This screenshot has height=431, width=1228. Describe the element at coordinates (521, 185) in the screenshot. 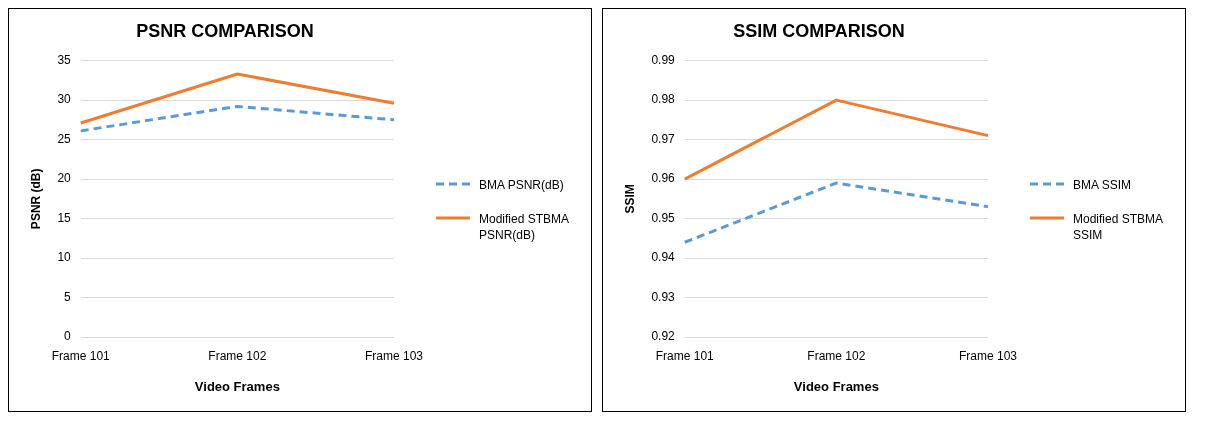

I see `legend-label: BMA PSNR(dB)` at that location.